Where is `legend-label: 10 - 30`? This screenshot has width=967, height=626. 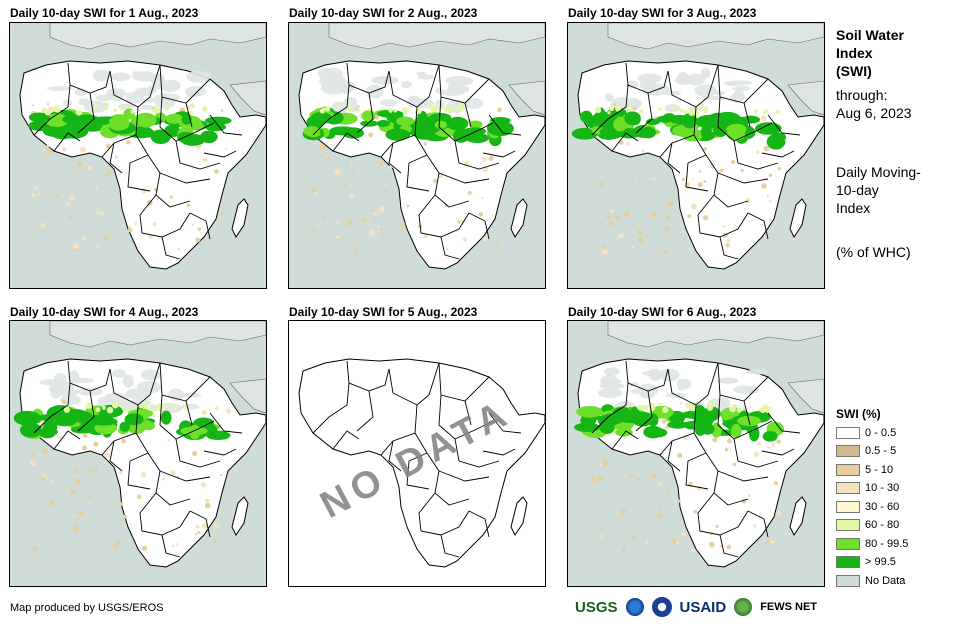
legend-label: 10 - 30 is located at coordinates (882, 488).